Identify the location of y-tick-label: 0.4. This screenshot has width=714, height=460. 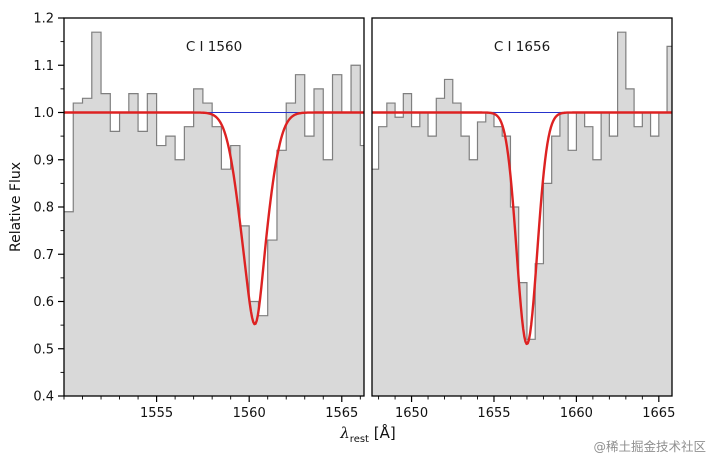
(43, 397).